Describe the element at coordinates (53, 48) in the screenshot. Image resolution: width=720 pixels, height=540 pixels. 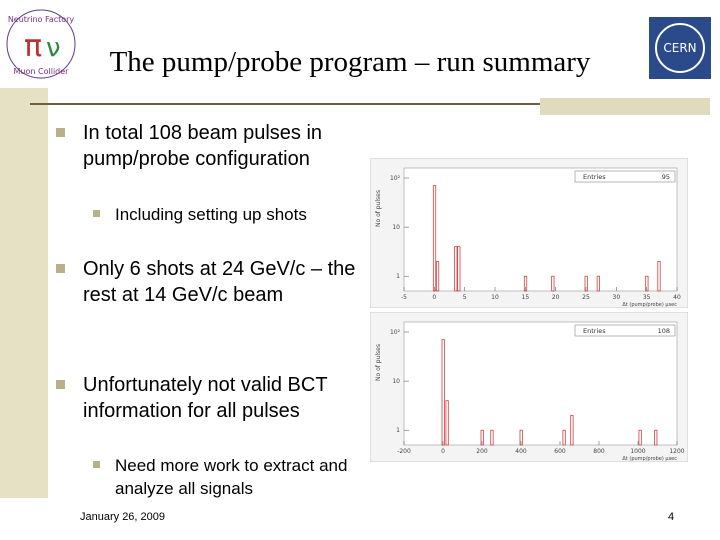
I see `logo-glyph: ν` at that location.